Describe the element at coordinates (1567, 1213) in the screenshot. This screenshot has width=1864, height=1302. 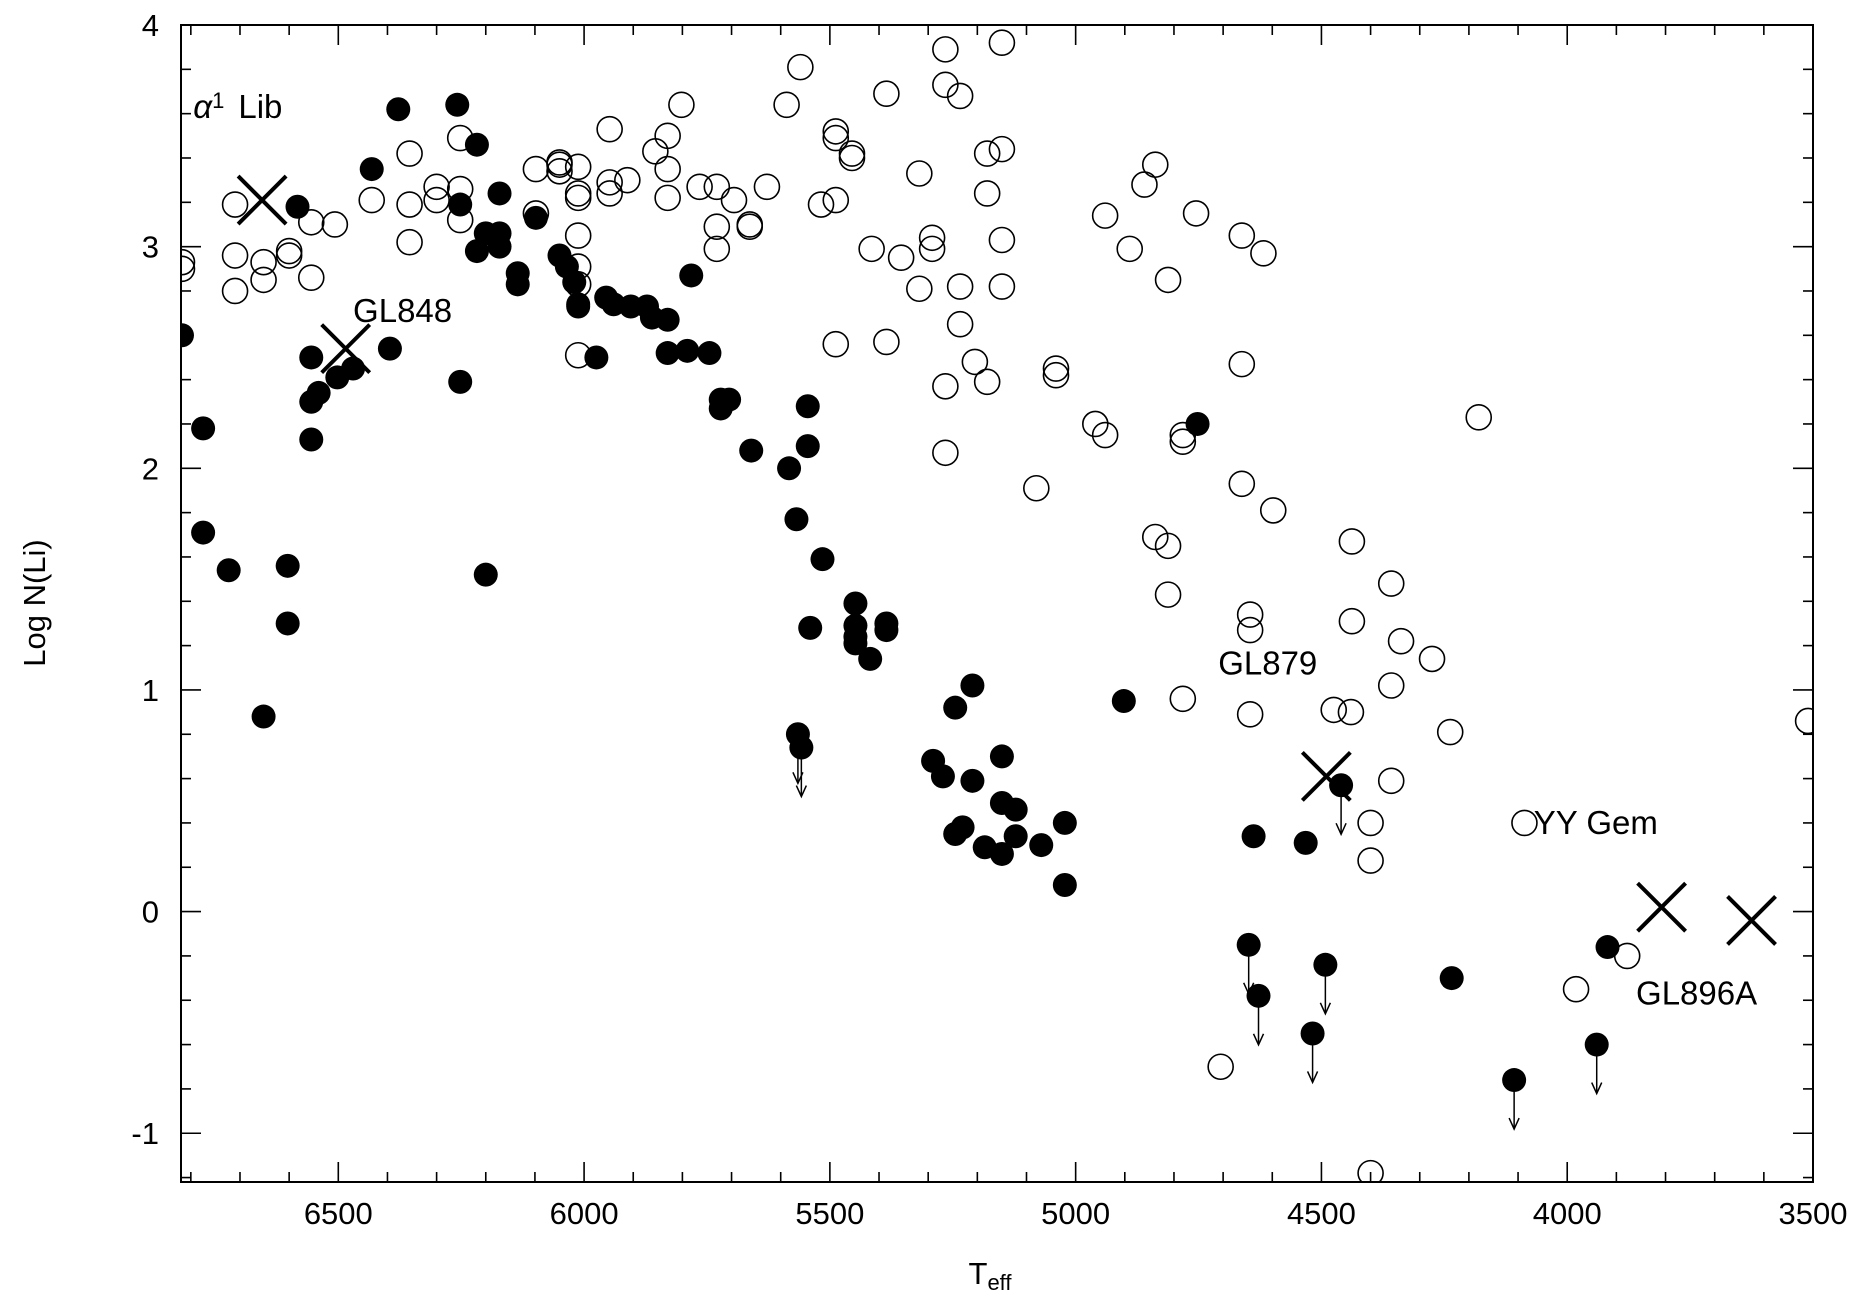
I see `x-tick-label: 4000` at that location.